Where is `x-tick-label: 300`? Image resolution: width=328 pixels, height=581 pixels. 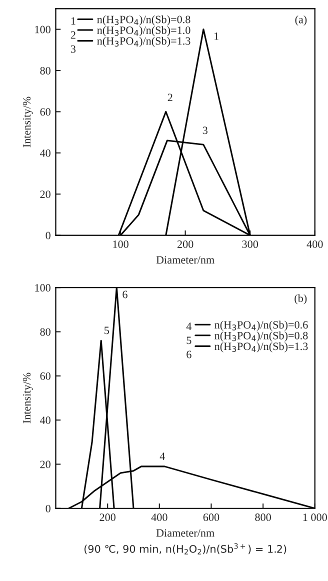
x-tick-label: 300 is located at coordinates (250, 244).